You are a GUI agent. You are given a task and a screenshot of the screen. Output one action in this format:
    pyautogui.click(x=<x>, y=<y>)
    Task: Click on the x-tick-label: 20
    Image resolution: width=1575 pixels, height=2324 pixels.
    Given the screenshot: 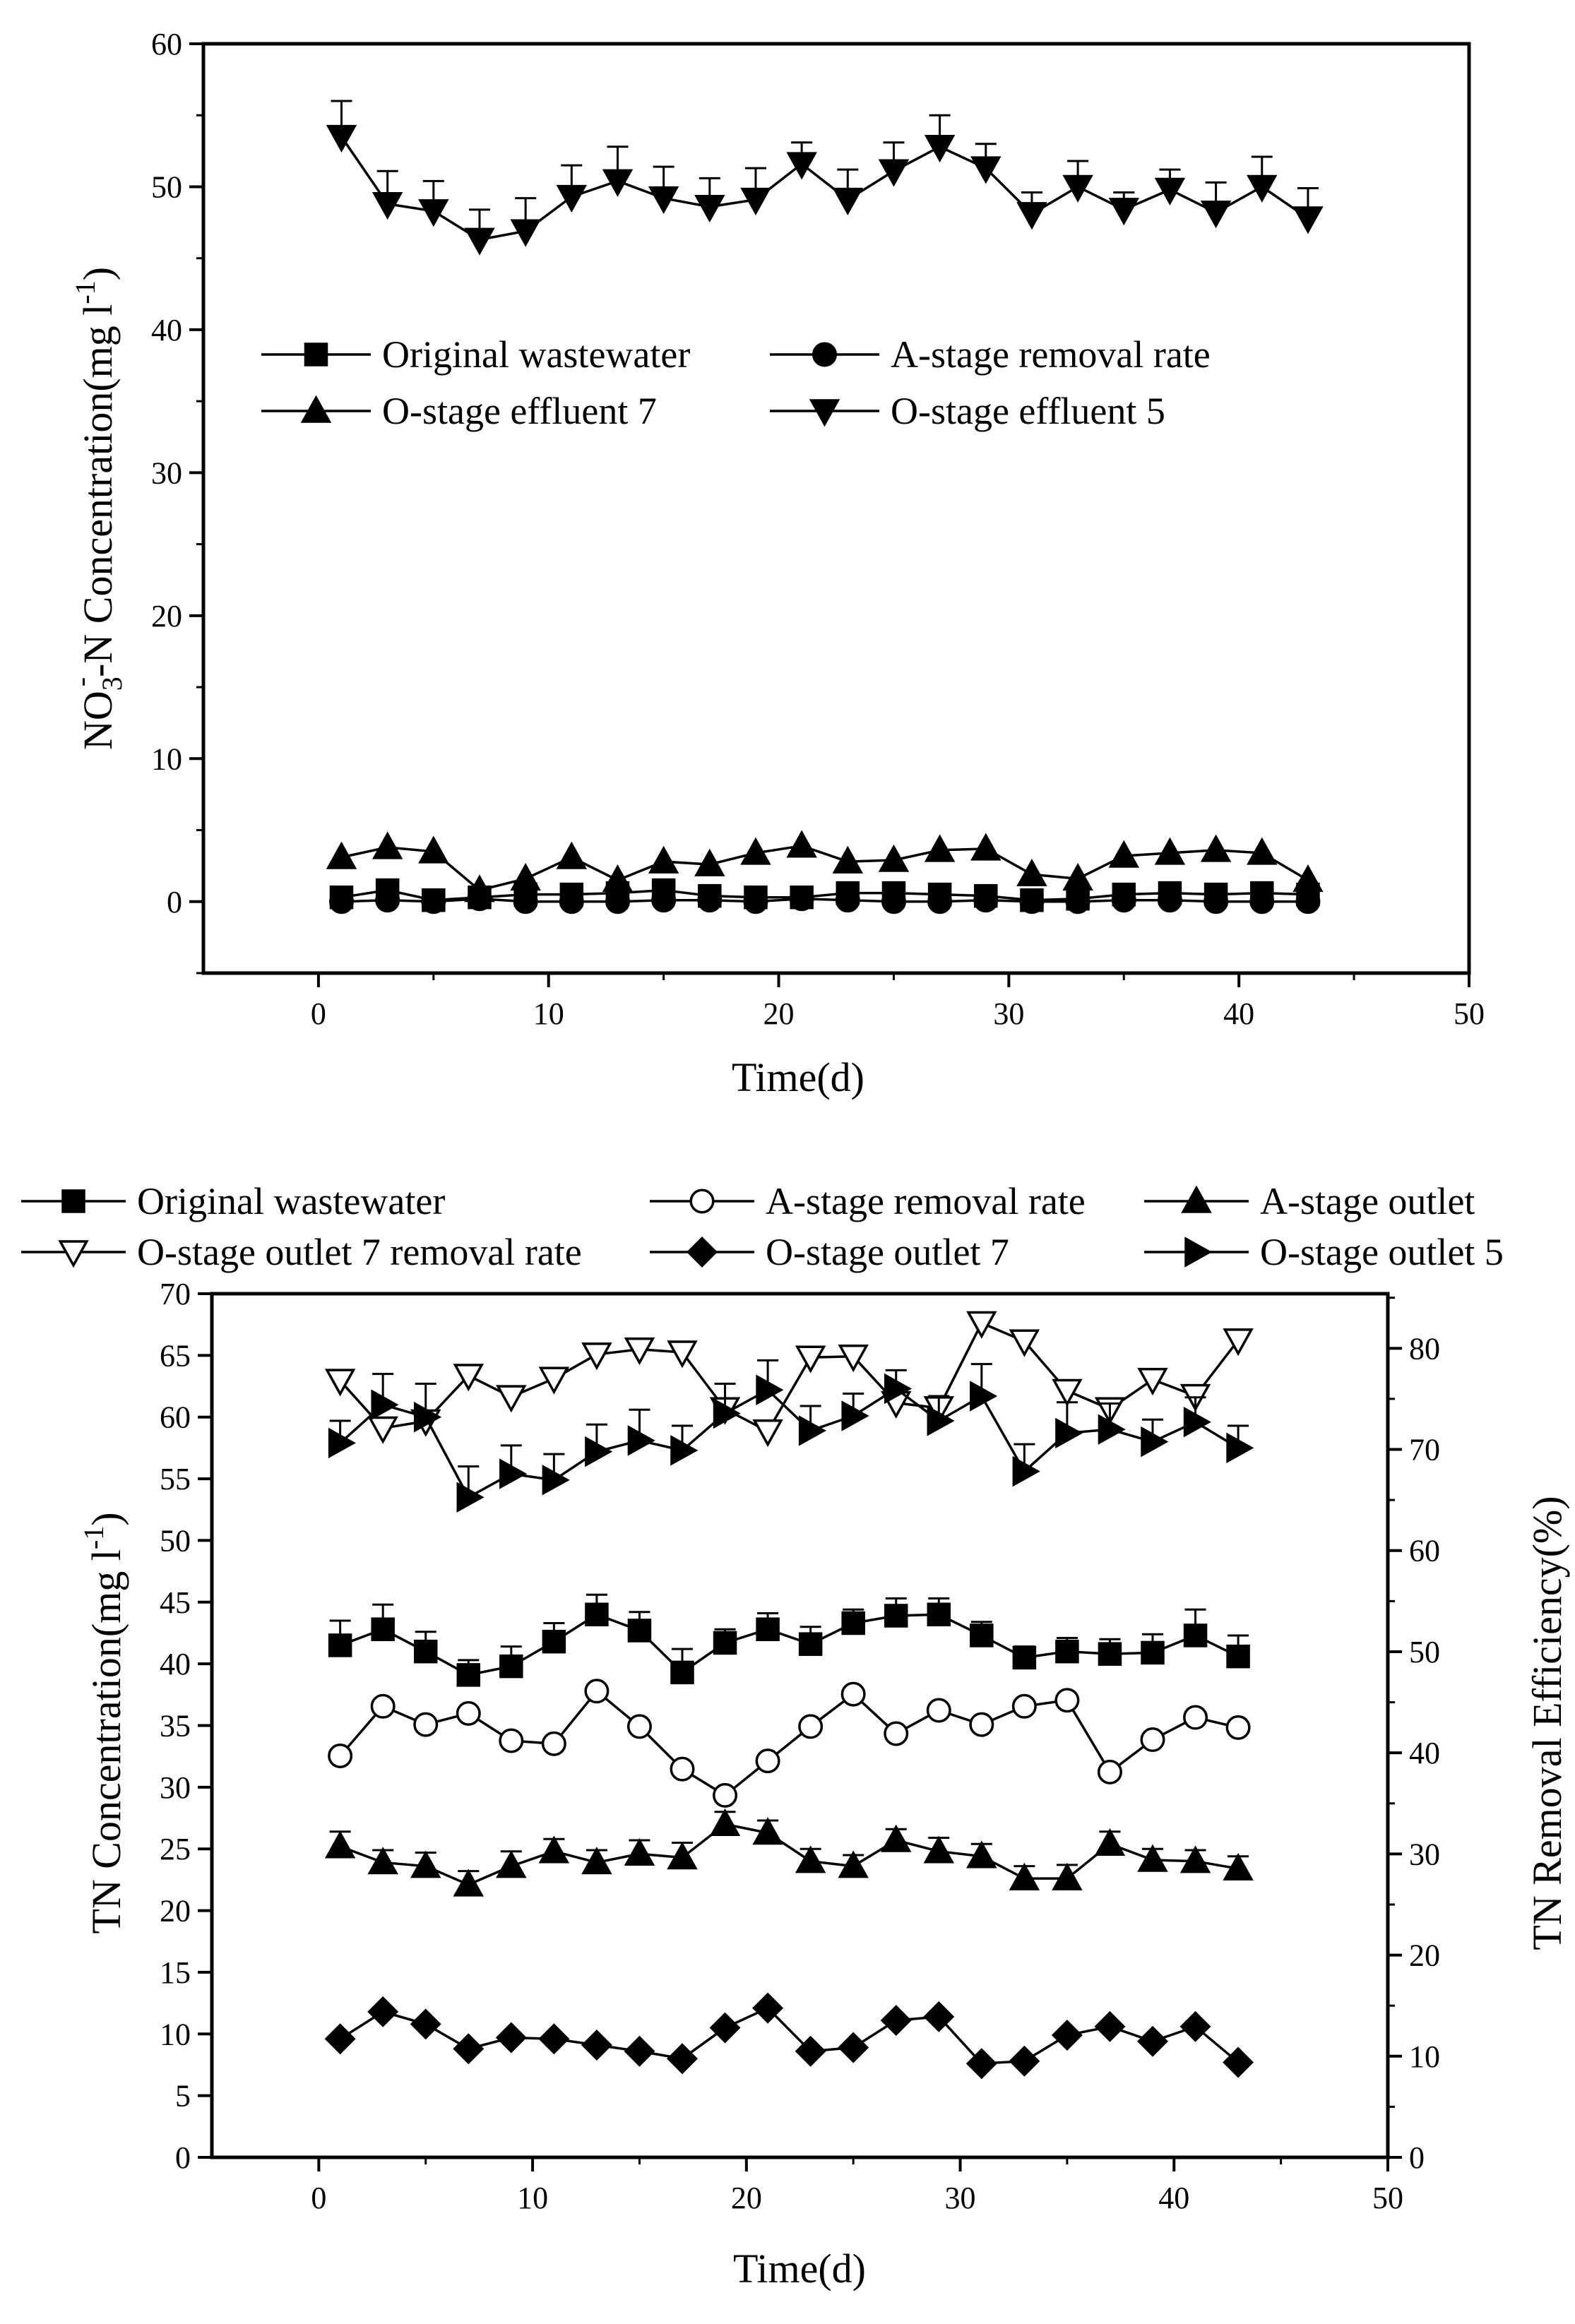 What is the action you would take?
    pyautogui.click(x=779, y=1013)
    